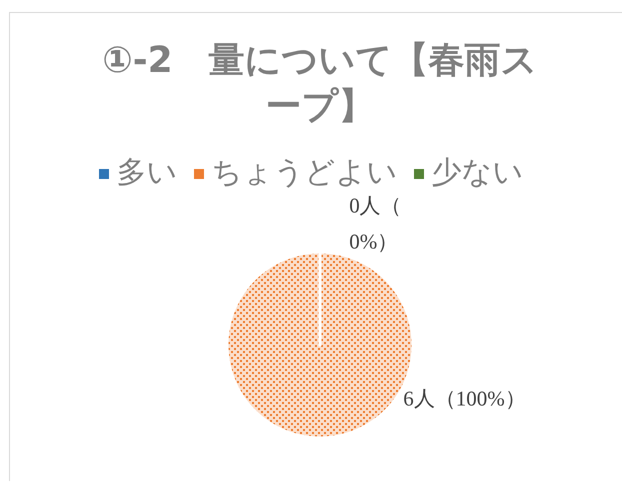  What do you see at coordinates (477, 173) in the screenshot?
I see `legend-label: 少ない` at bounding box center [477, 173].